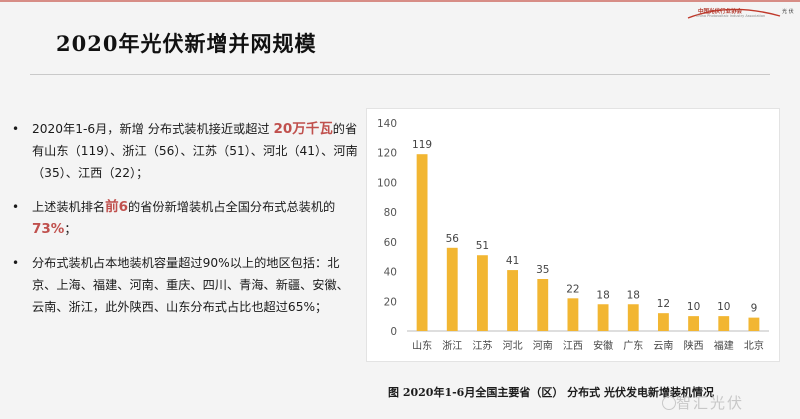 The image size is (800, 419). What do you see at coordinates (400, 1) in the screenshot?
I see `top-accent-rule` at bounding box center [400, 1].